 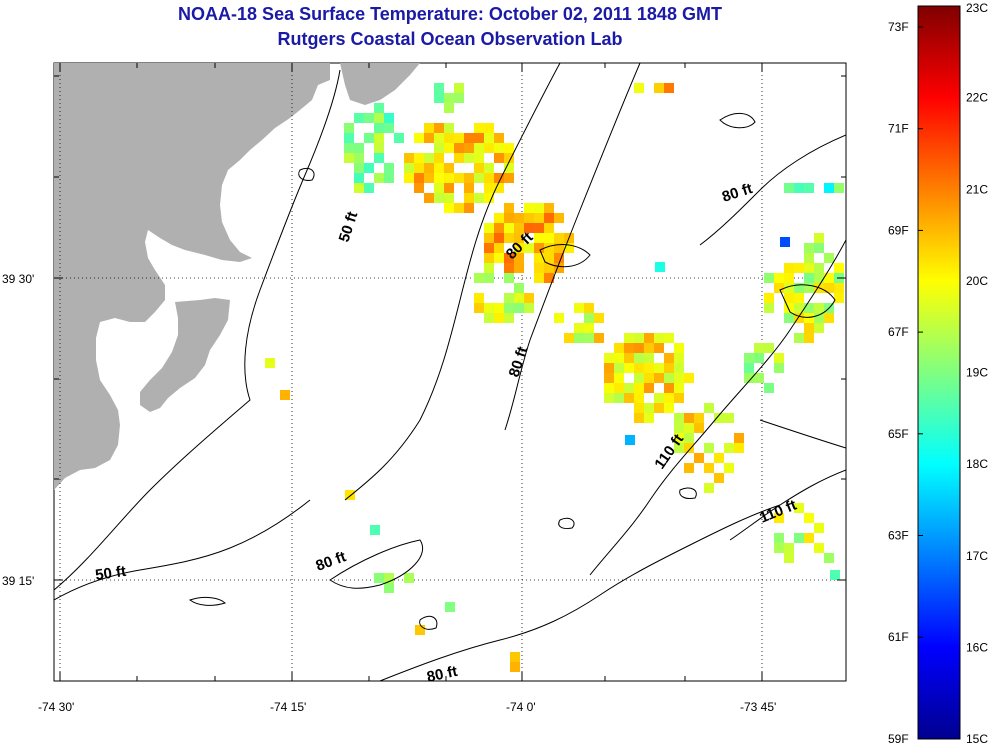 I want to click on map-subtitle: Rutgers Coastal Ocean Observation Lab, so click(x=450, y=39).